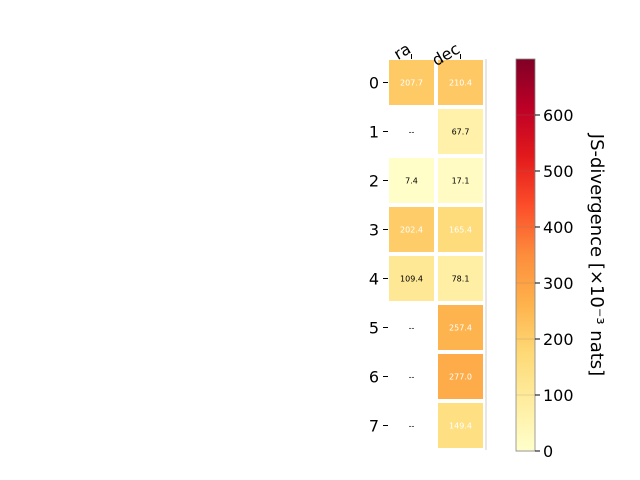 The height and width of the screenshot is (480, 640). I want to click on cell-value-label: 277.0, so click(460, 377).